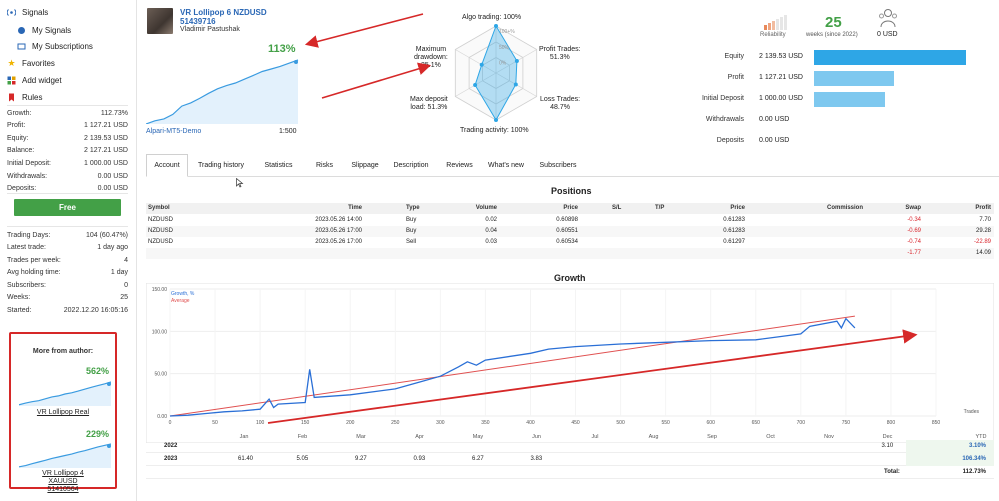 The image size is (999, 501). Describe the element at coordinates (221, 165) in the screenshot. I see `tab-trading-history: Trading history` at that location.